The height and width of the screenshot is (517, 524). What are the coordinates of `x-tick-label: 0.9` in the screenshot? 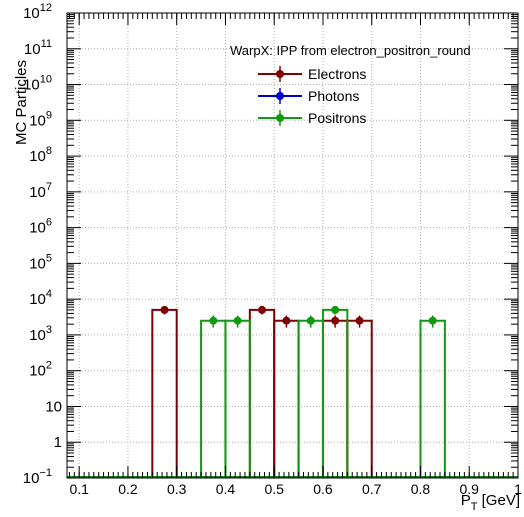 It's located at (470, 489).